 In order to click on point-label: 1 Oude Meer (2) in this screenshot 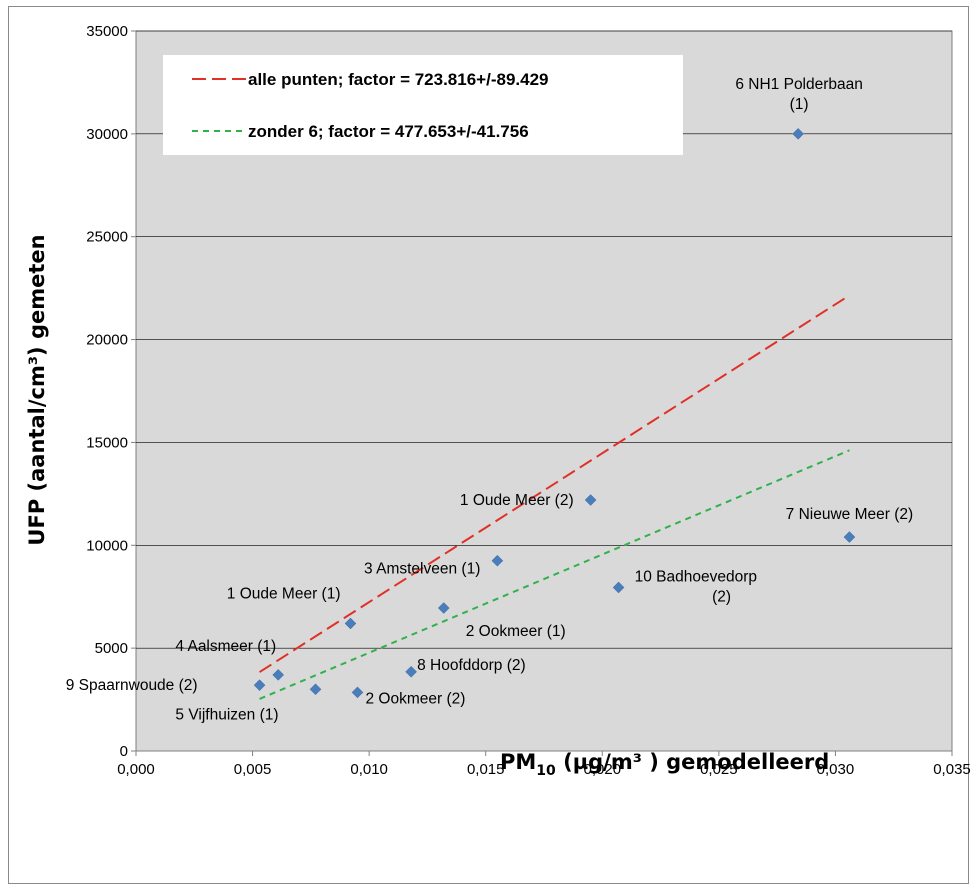, I will do `click(517, 500)`.